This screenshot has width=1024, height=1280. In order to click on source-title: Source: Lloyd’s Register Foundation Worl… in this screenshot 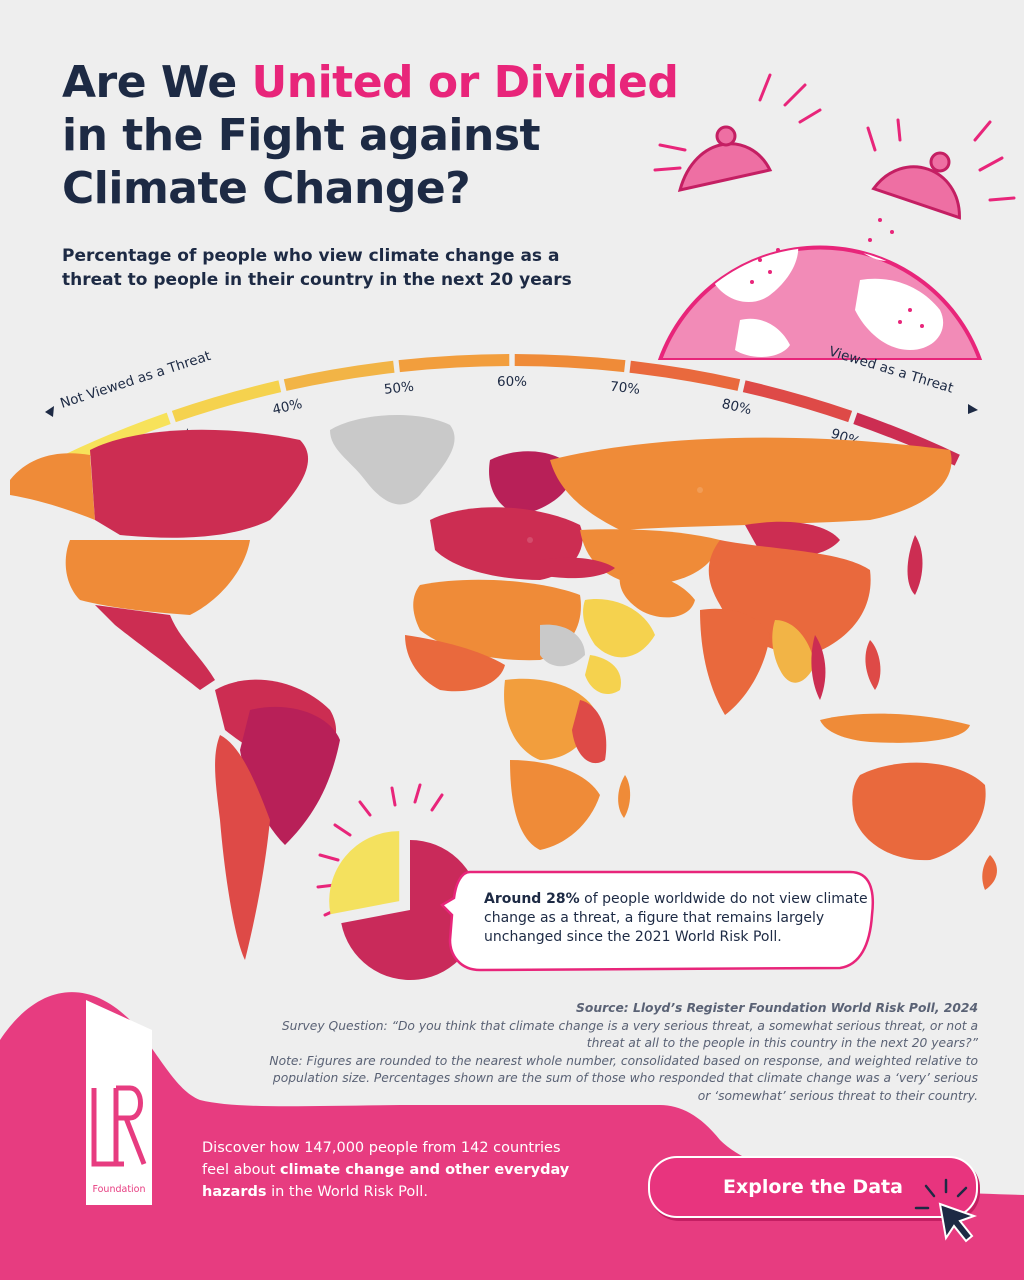, I will do `click(777, 1008)`.